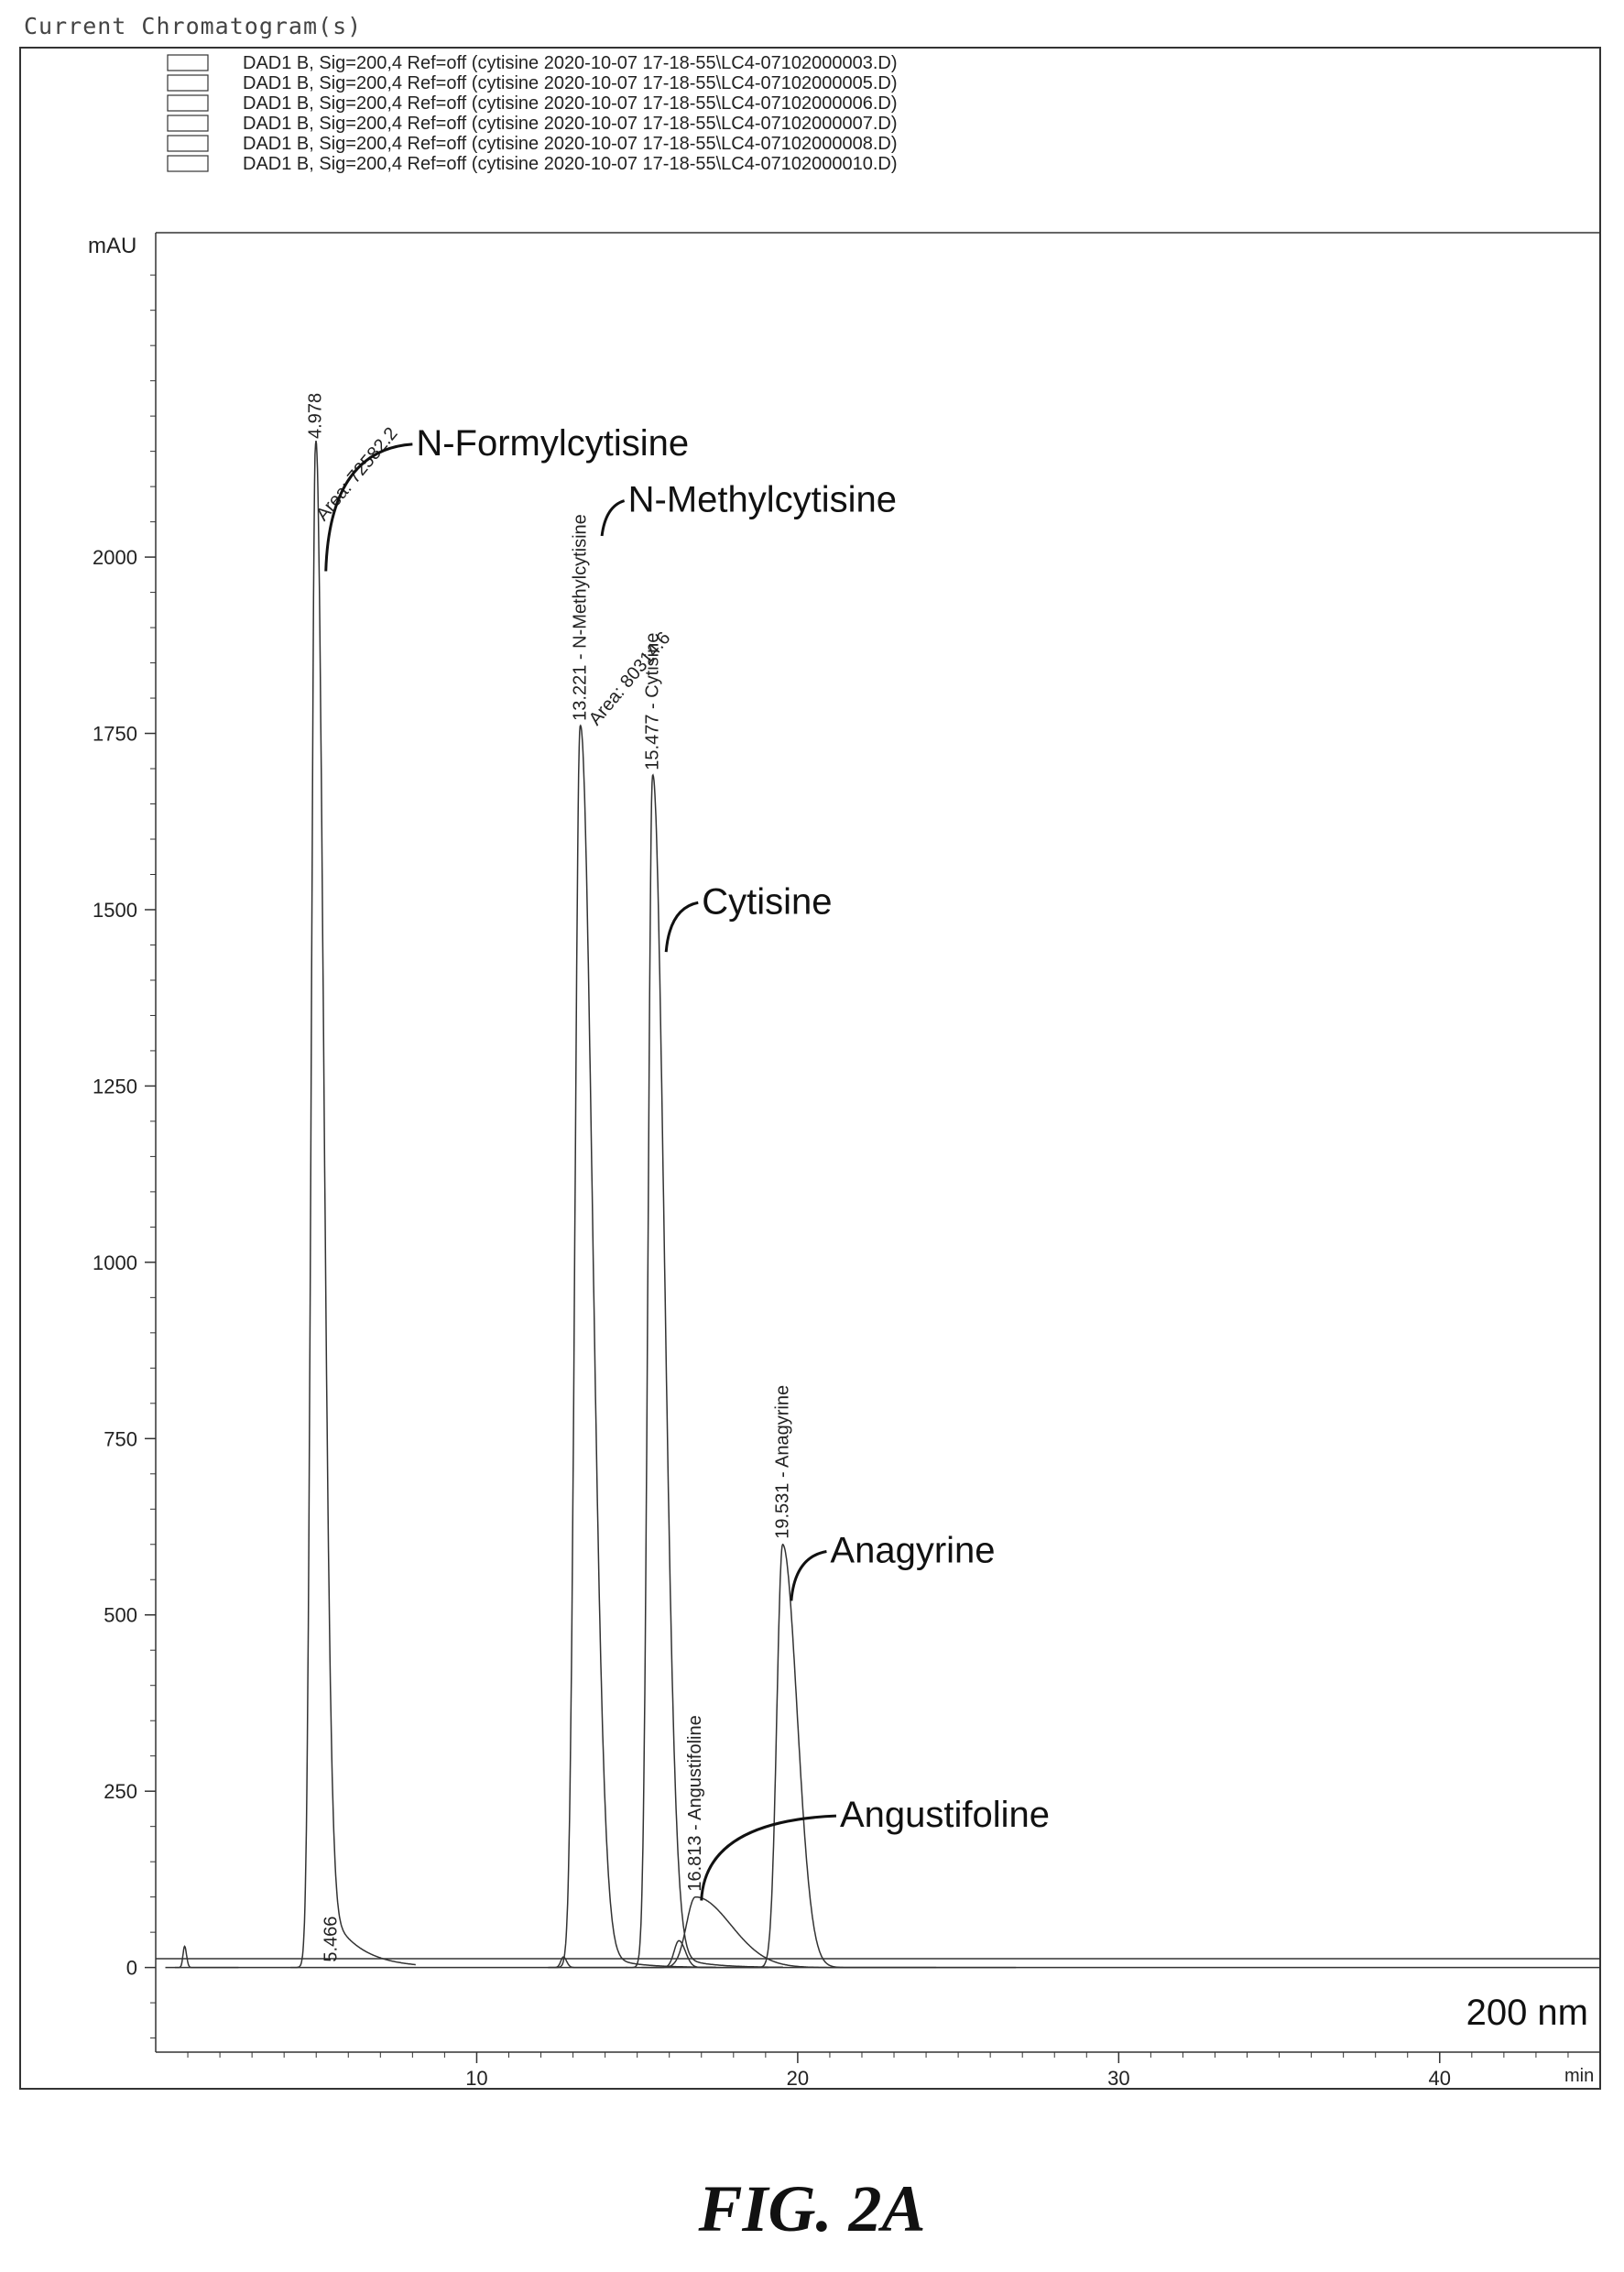 The width and height of the screenshot is (1624, 2272). Describe the element at coordinates (112, 246) in the screenshot. I see `y-axis-label: mAU` at that location.